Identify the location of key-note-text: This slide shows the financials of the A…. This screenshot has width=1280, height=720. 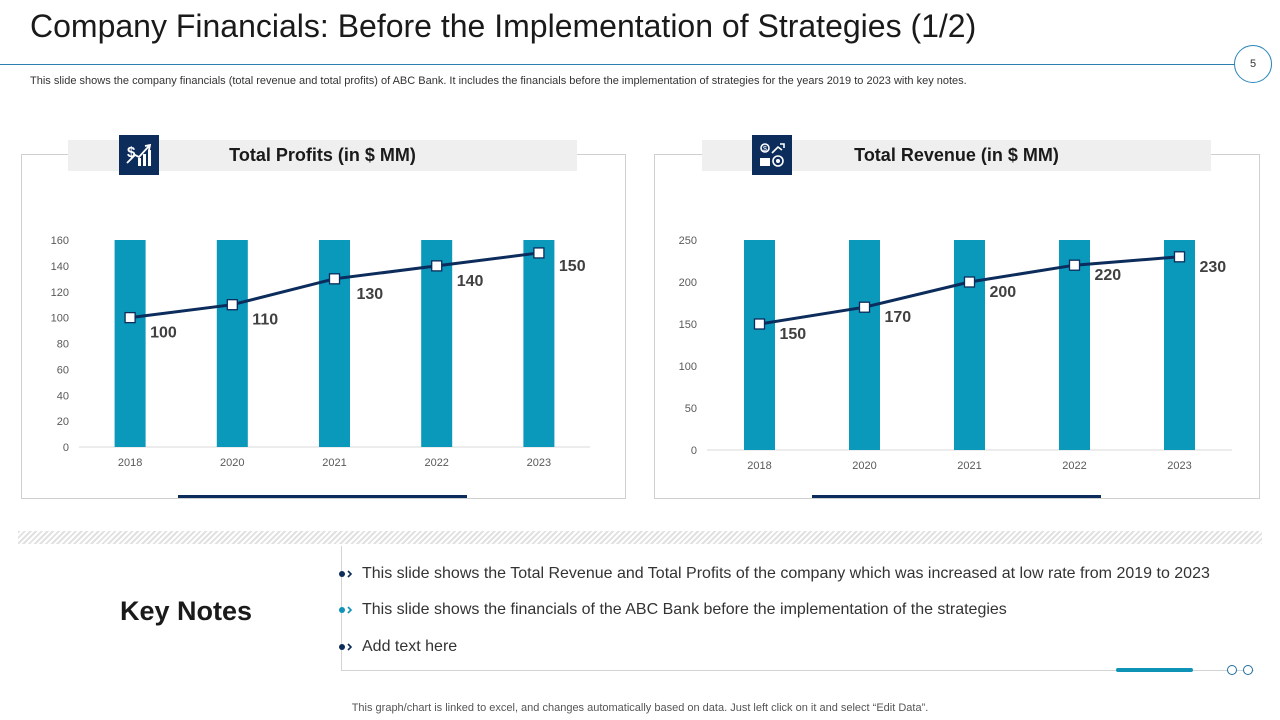
(684, 609).